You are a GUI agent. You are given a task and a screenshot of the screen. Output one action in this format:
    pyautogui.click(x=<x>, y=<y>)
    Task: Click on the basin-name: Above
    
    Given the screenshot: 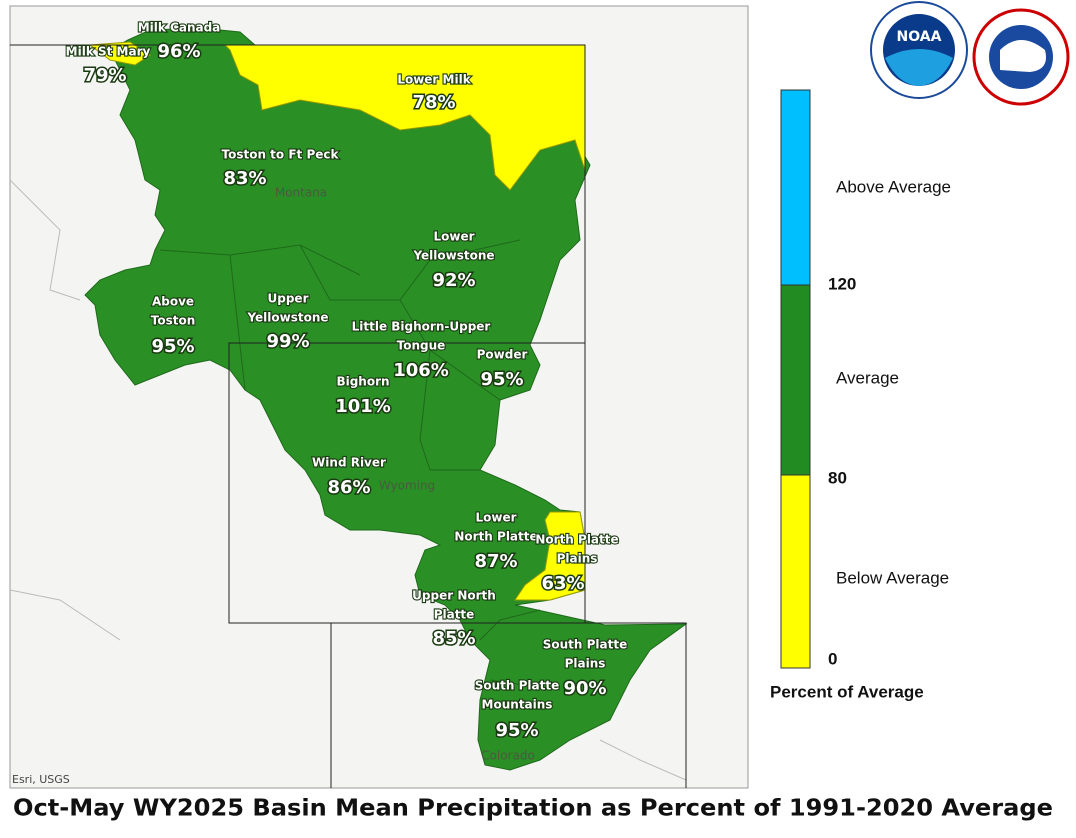 What is the action you would take?
    pyautogui.click(x=173, y=302)
    